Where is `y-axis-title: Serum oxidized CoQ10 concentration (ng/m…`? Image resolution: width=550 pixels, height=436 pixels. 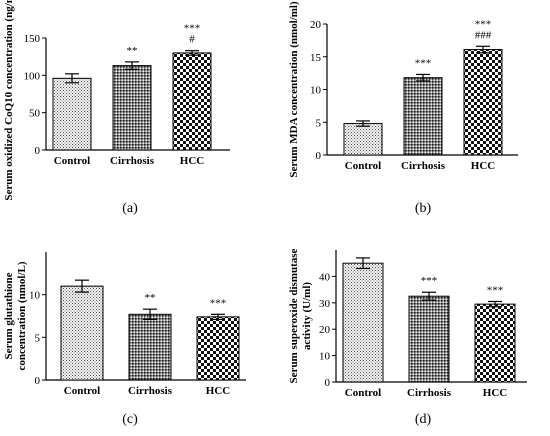 y-axis-title: Serum oxidized CoQ10 concentration (ng/m… is located at coordinates (9, 100).